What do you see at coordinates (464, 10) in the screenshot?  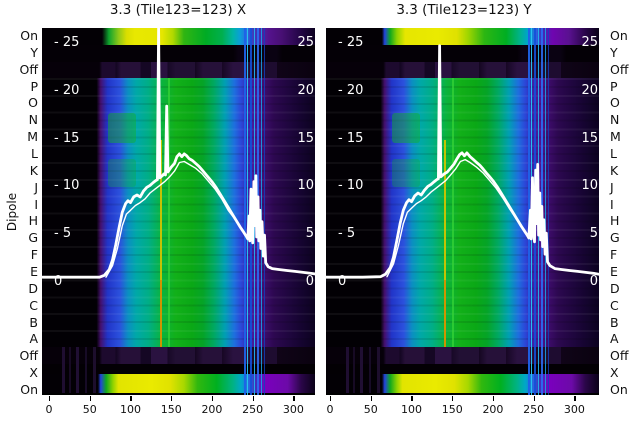 I see `panel-title-y: 3.3 (Tile123=123) Y` at bounding box center [464, 10].